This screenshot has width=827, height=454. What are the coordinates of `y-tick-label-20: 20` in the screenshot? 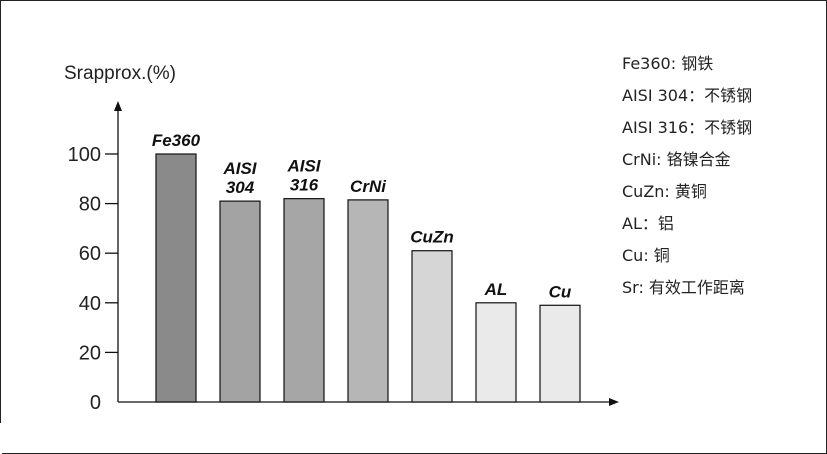 It's located at (90, 353).